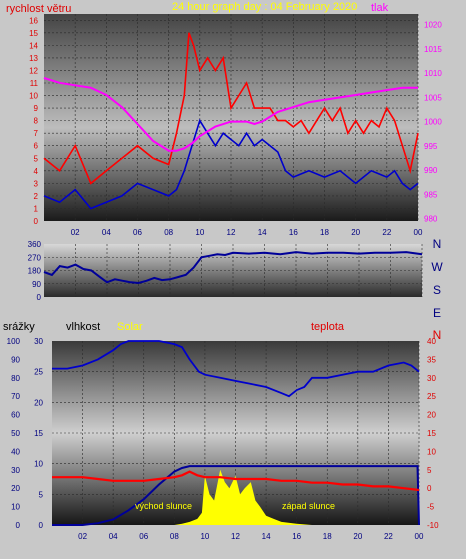 Image resolution: width=466 pixels, height=559 pixels. Describe the element at coordinates (36, 133) in the screenshot. I see `wind-speed-tick-label: 7` at that location.